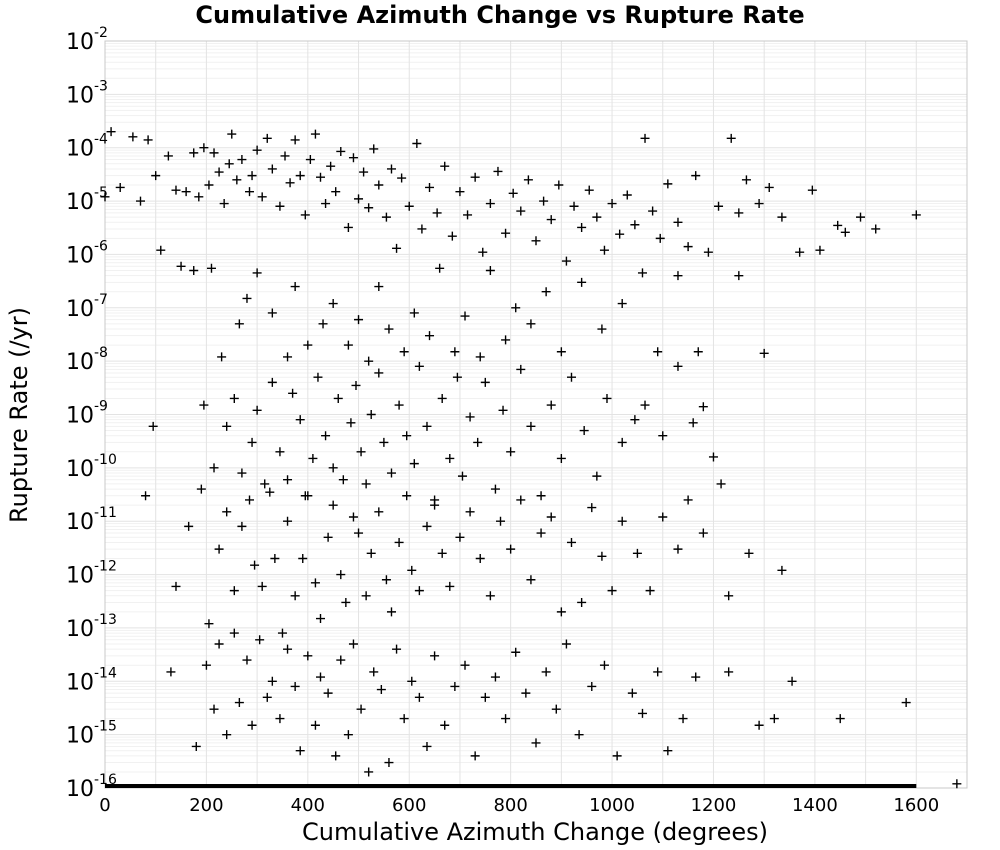 This screenshot has width=1000, height=850. I want to click on x-axis-ticks: 0 200 400 600 800 1000 1200 1400 1600, so click(519, 805).